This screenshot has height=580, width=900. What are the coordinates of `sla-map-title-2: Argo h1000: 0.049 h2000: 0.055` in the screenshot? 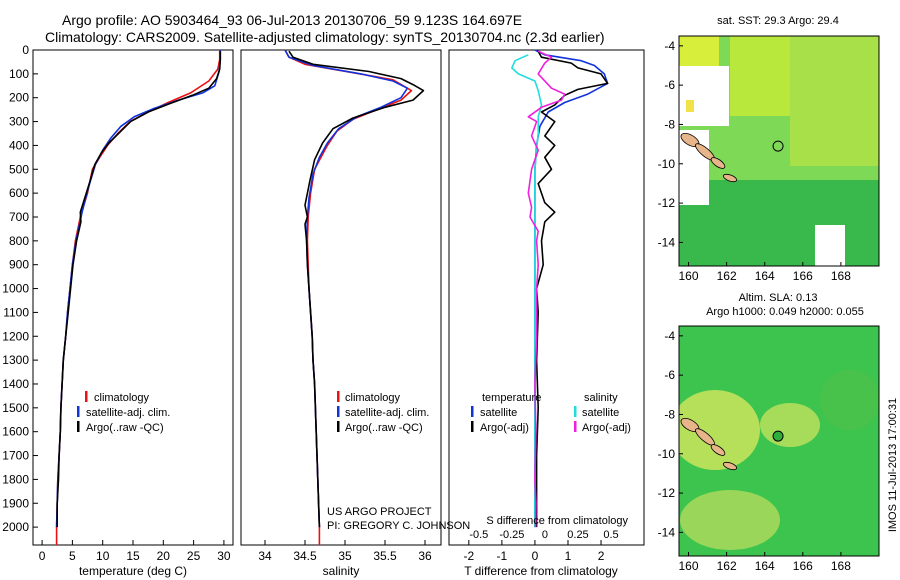 It's located at (785, 312).